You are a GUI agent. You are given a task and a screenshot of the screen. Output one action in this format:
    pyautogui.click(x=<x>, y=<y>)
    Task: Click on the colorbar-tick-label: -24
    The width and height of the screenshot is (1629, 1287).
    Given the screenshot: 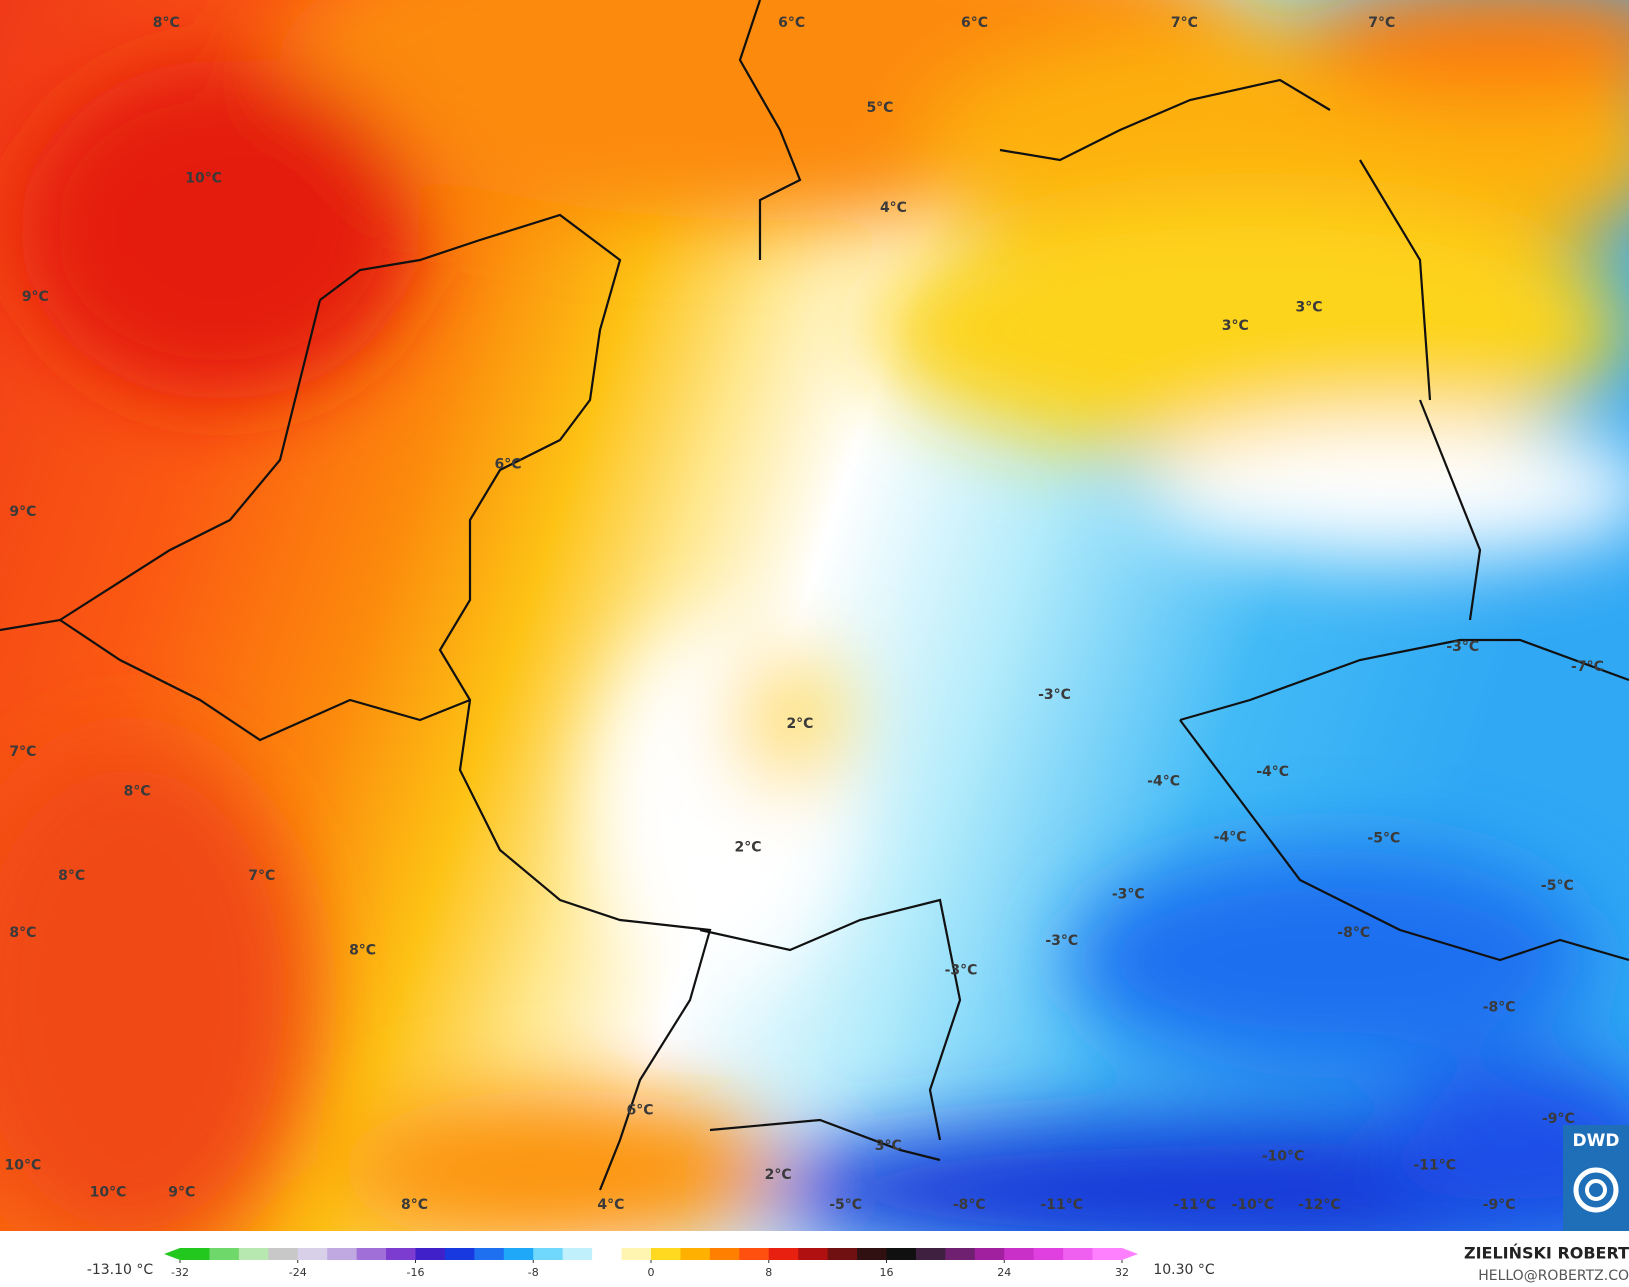 What is the action you would take?
    pyautogui.click(x=298, y=1272)
    